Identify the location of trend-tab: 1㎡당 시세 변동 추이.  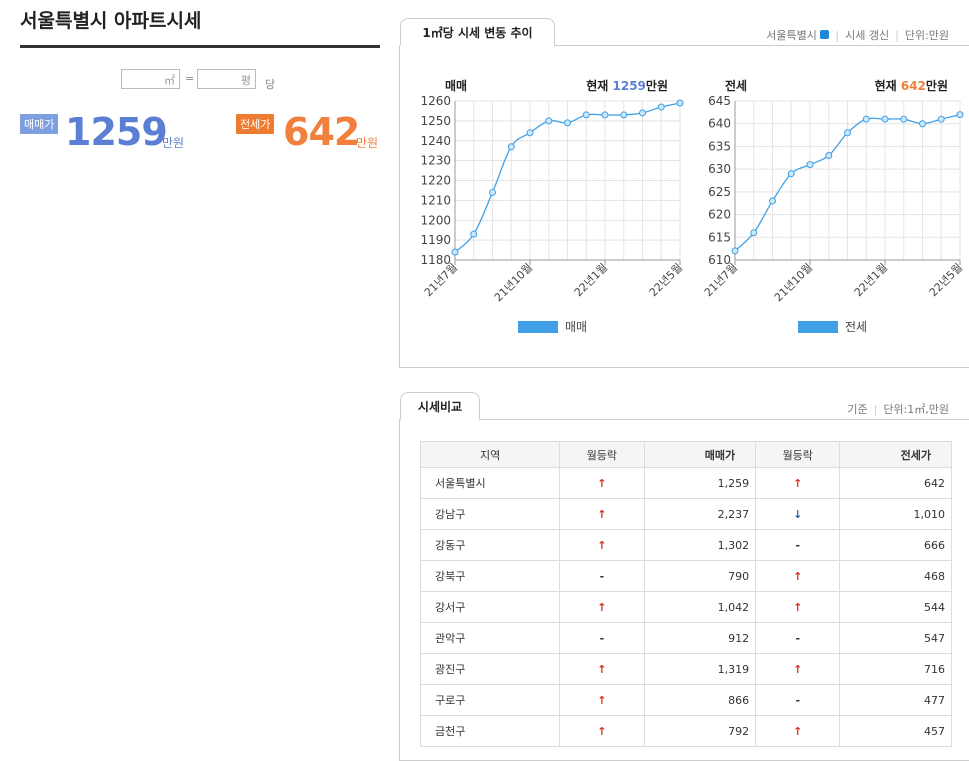
(477, 32).